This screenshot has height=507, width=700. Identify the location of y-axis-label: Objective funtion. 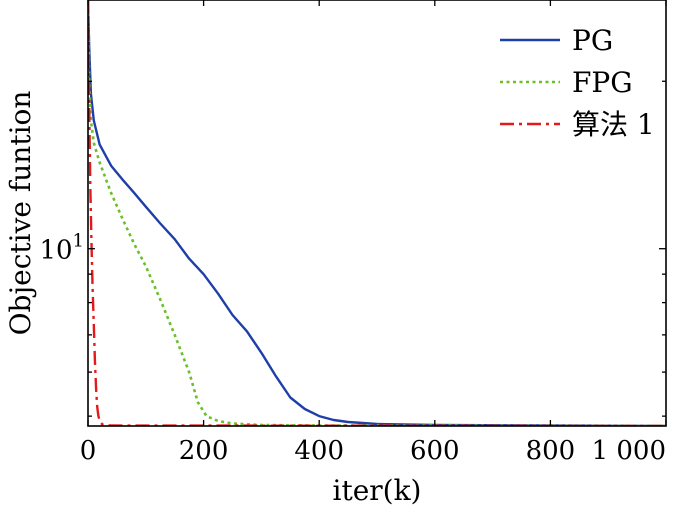
(20, 213).